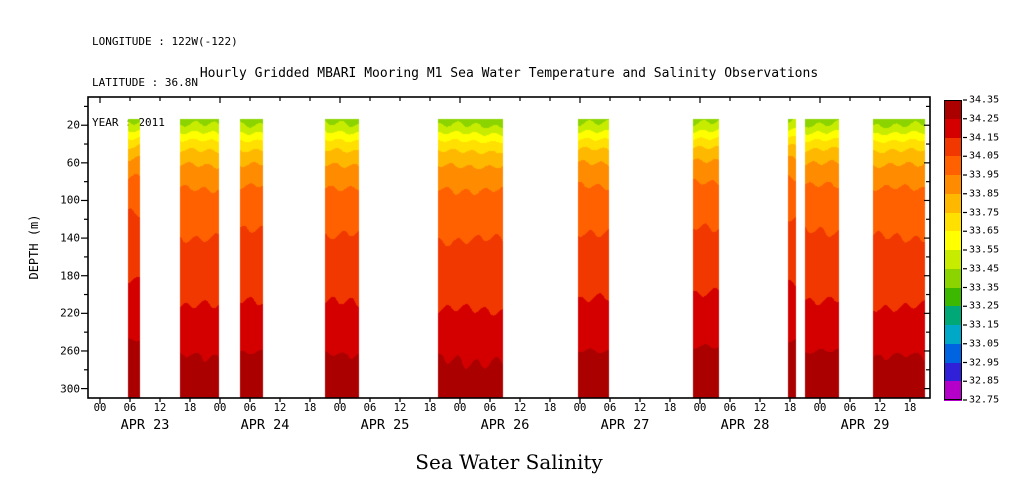 This screenshot has height=504, width=1009. What do you see at coordinates (984, 287) in the screenshot?
I see `colorbar-tick-label: 33.35` at bounding box center [984, 287].